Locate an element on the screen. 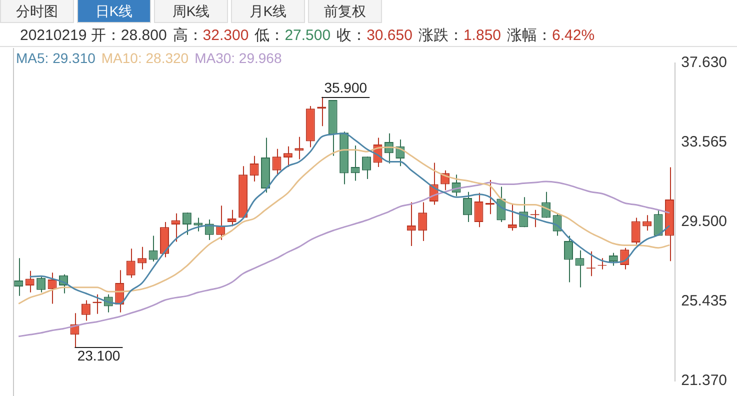  text: 分时图 is located at coordinates (37, 11).